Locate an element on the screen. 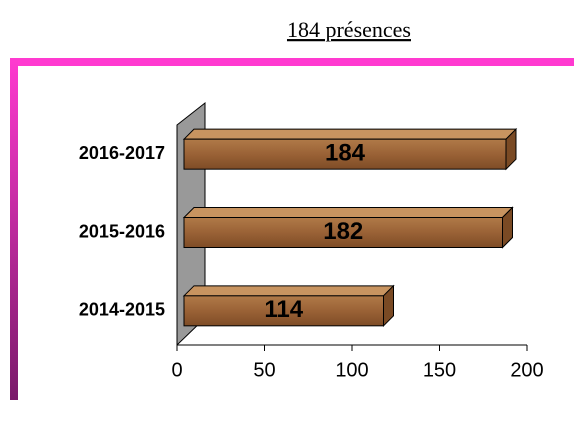  value-label: 184 is located at coordinates (345, 153).